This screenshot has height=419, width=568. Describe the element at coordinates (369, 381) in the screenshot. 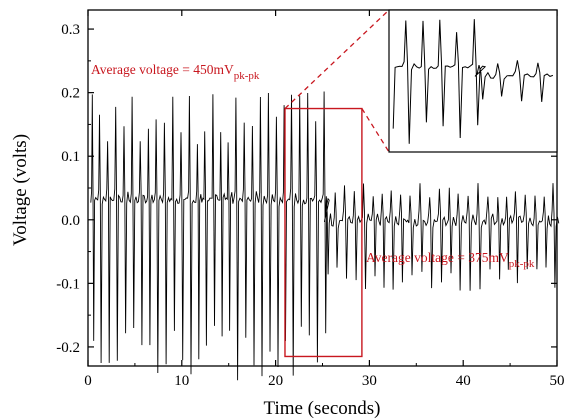

I see `x-tick-label: 30` at that location.